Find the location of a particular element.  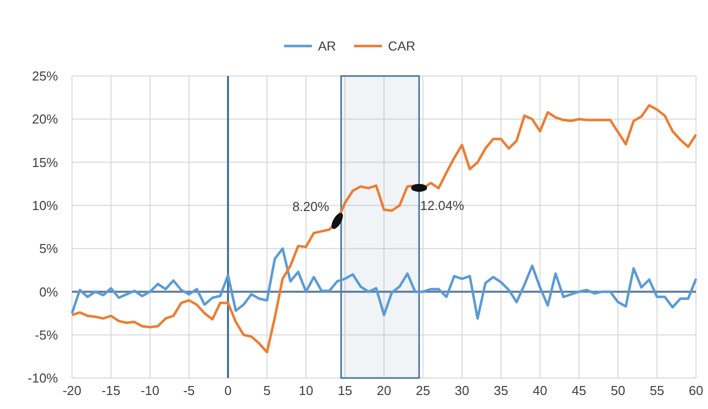

legend-label: CAR is located at coordinates (402, 46).